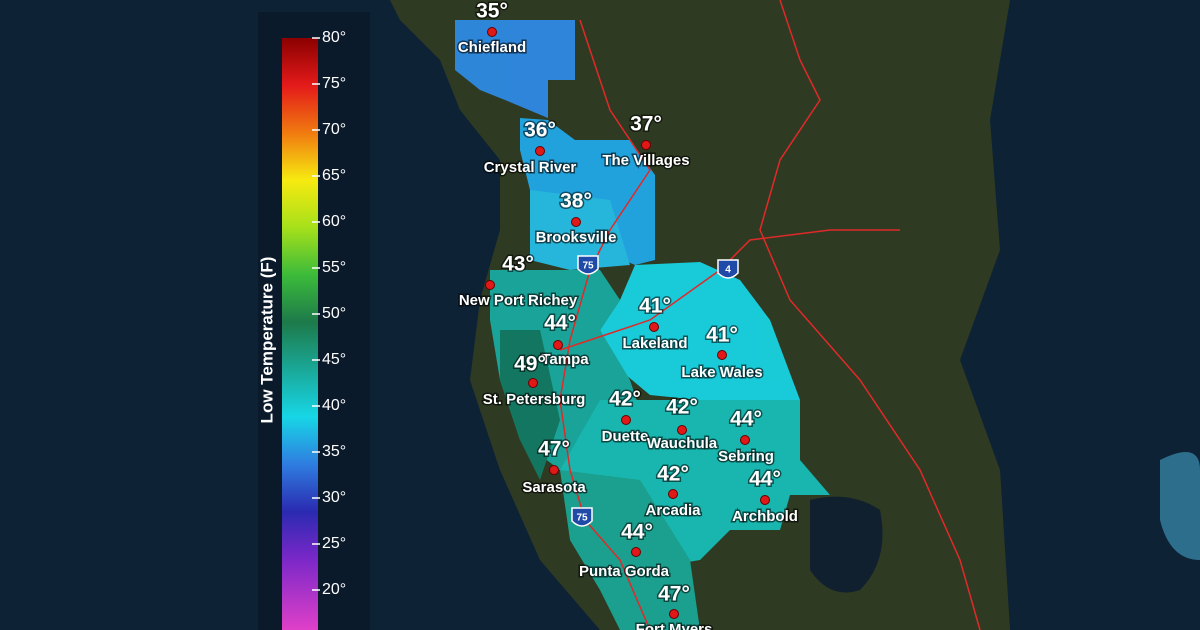 This screenshot has height=630, width=1200. What do you see at coordinates (518, 300) in the screenshot?
I see `city-name: New Port Richey` at bounding box center [518, 300].